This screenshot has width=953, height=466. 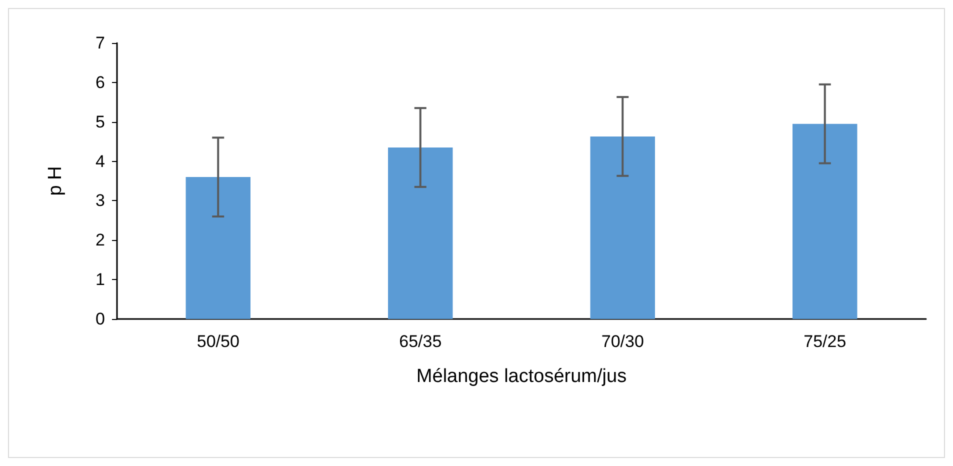 I want to click on y-tick-label: 6, so click(x=100, y=82).